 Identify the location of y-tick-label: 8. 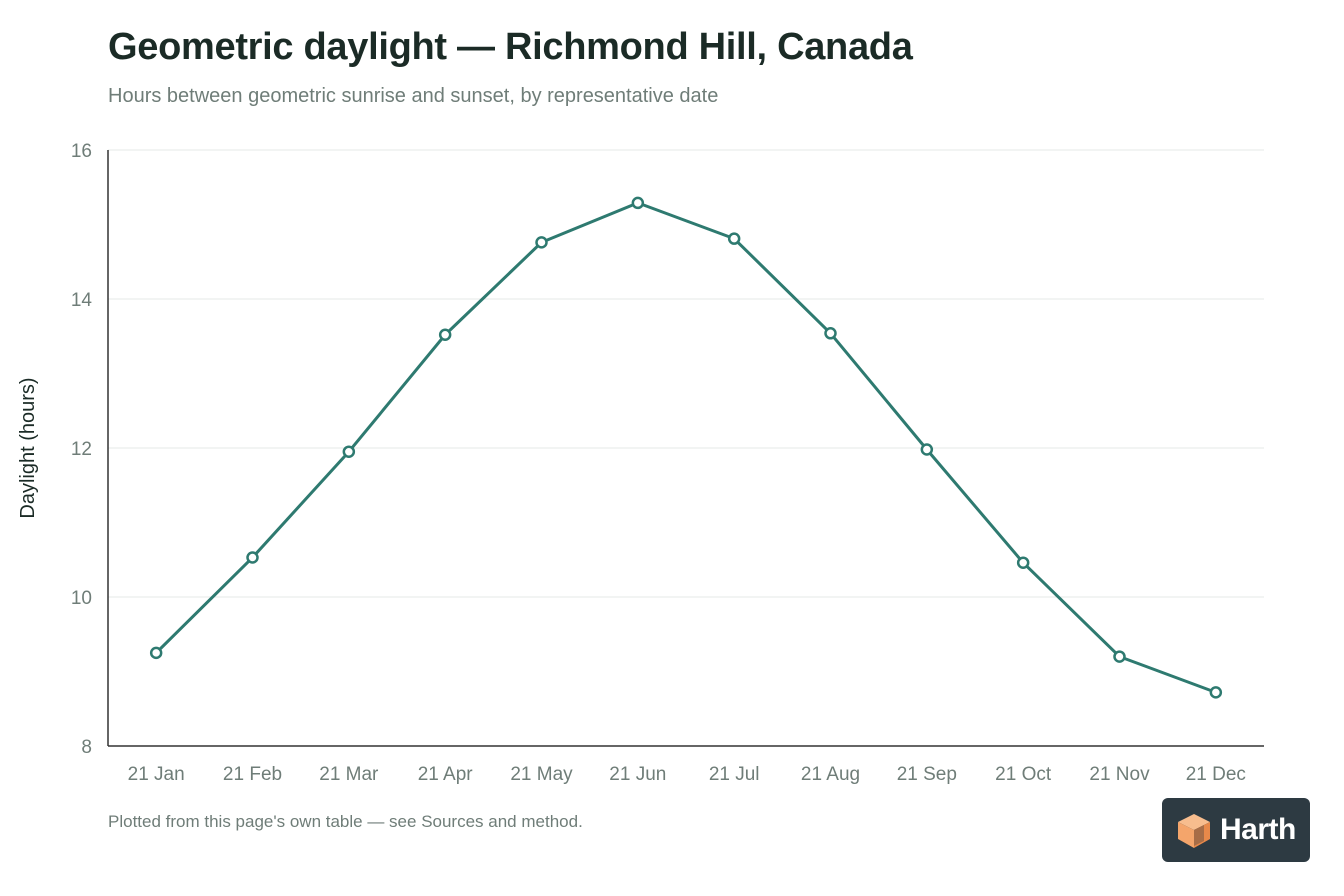
(86, 747).